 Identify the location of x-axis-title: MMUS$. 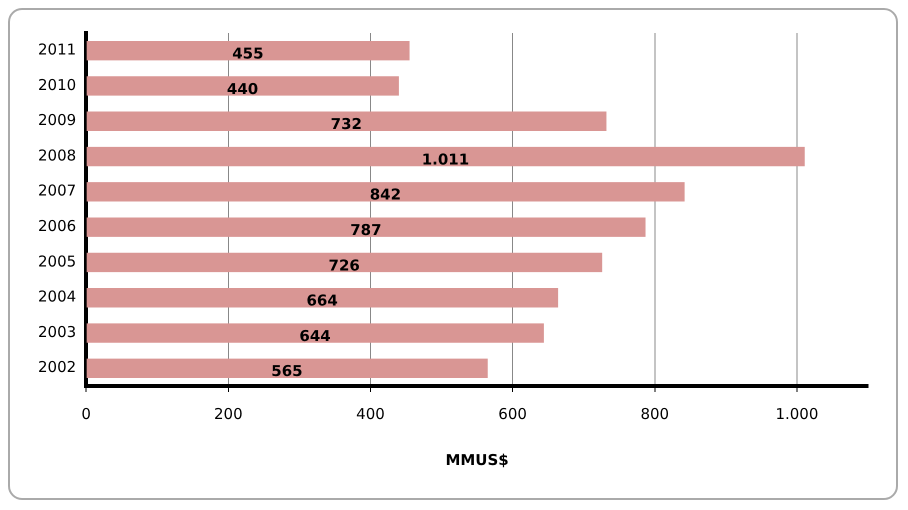
(477, 459).